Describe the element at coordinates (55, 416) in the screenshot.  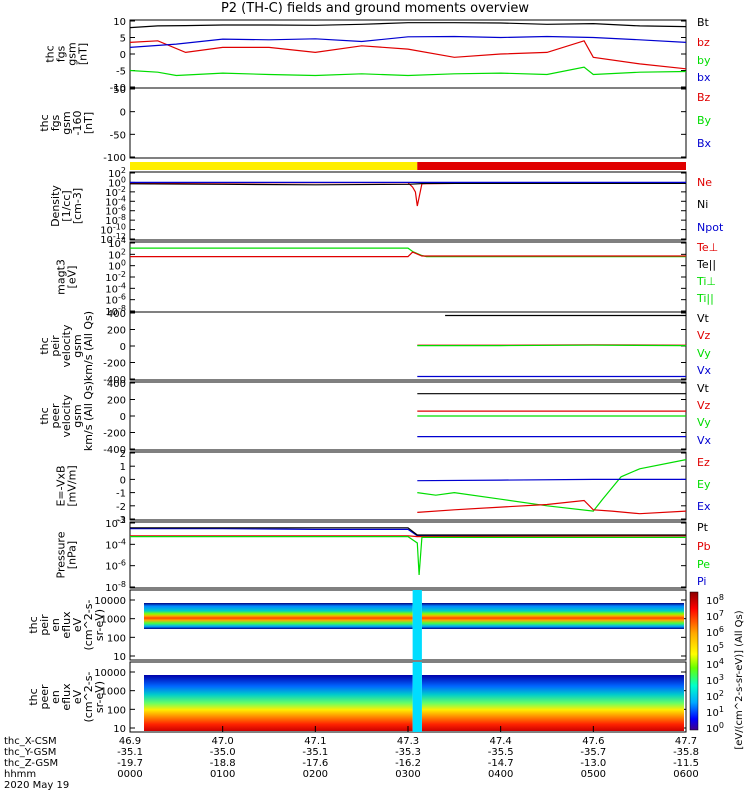
I see `peer-velocity-ylabel: peer` at that location.